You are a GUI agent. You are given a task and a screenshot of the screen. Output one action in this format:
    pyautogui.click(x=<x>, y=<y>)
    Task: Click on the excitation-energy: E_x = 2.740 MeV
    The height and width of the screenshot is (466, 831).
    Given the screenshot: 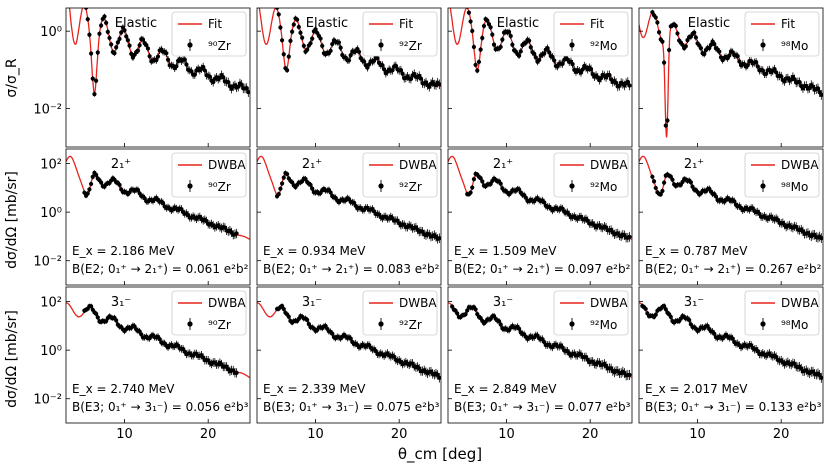 What is the action you would take?
    pyautogui.click(x=123, y=389)
    